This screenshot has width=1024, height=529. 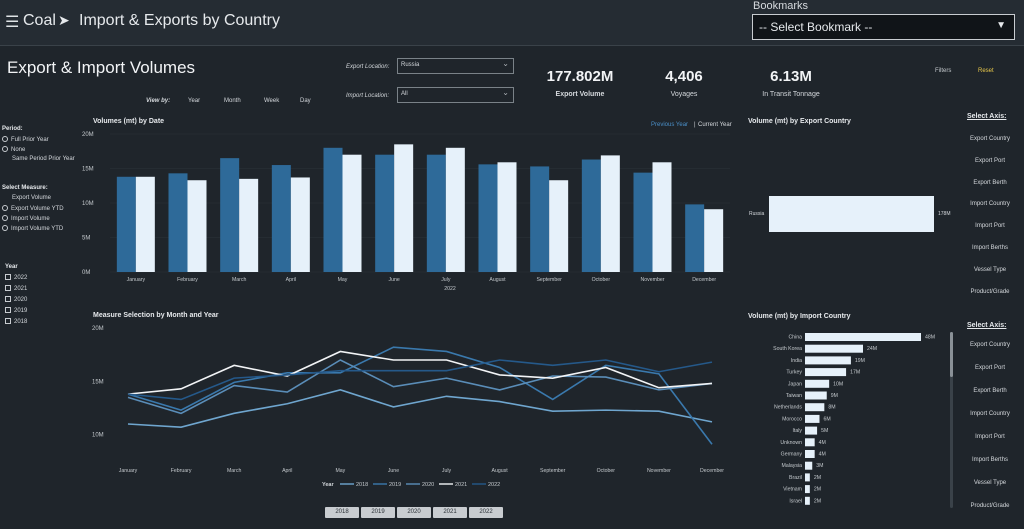 What do you see at coordinates (16, 321) in the screenshot?
I see `year-checkbox-2018: 2018` at bounding box center [16, 321].